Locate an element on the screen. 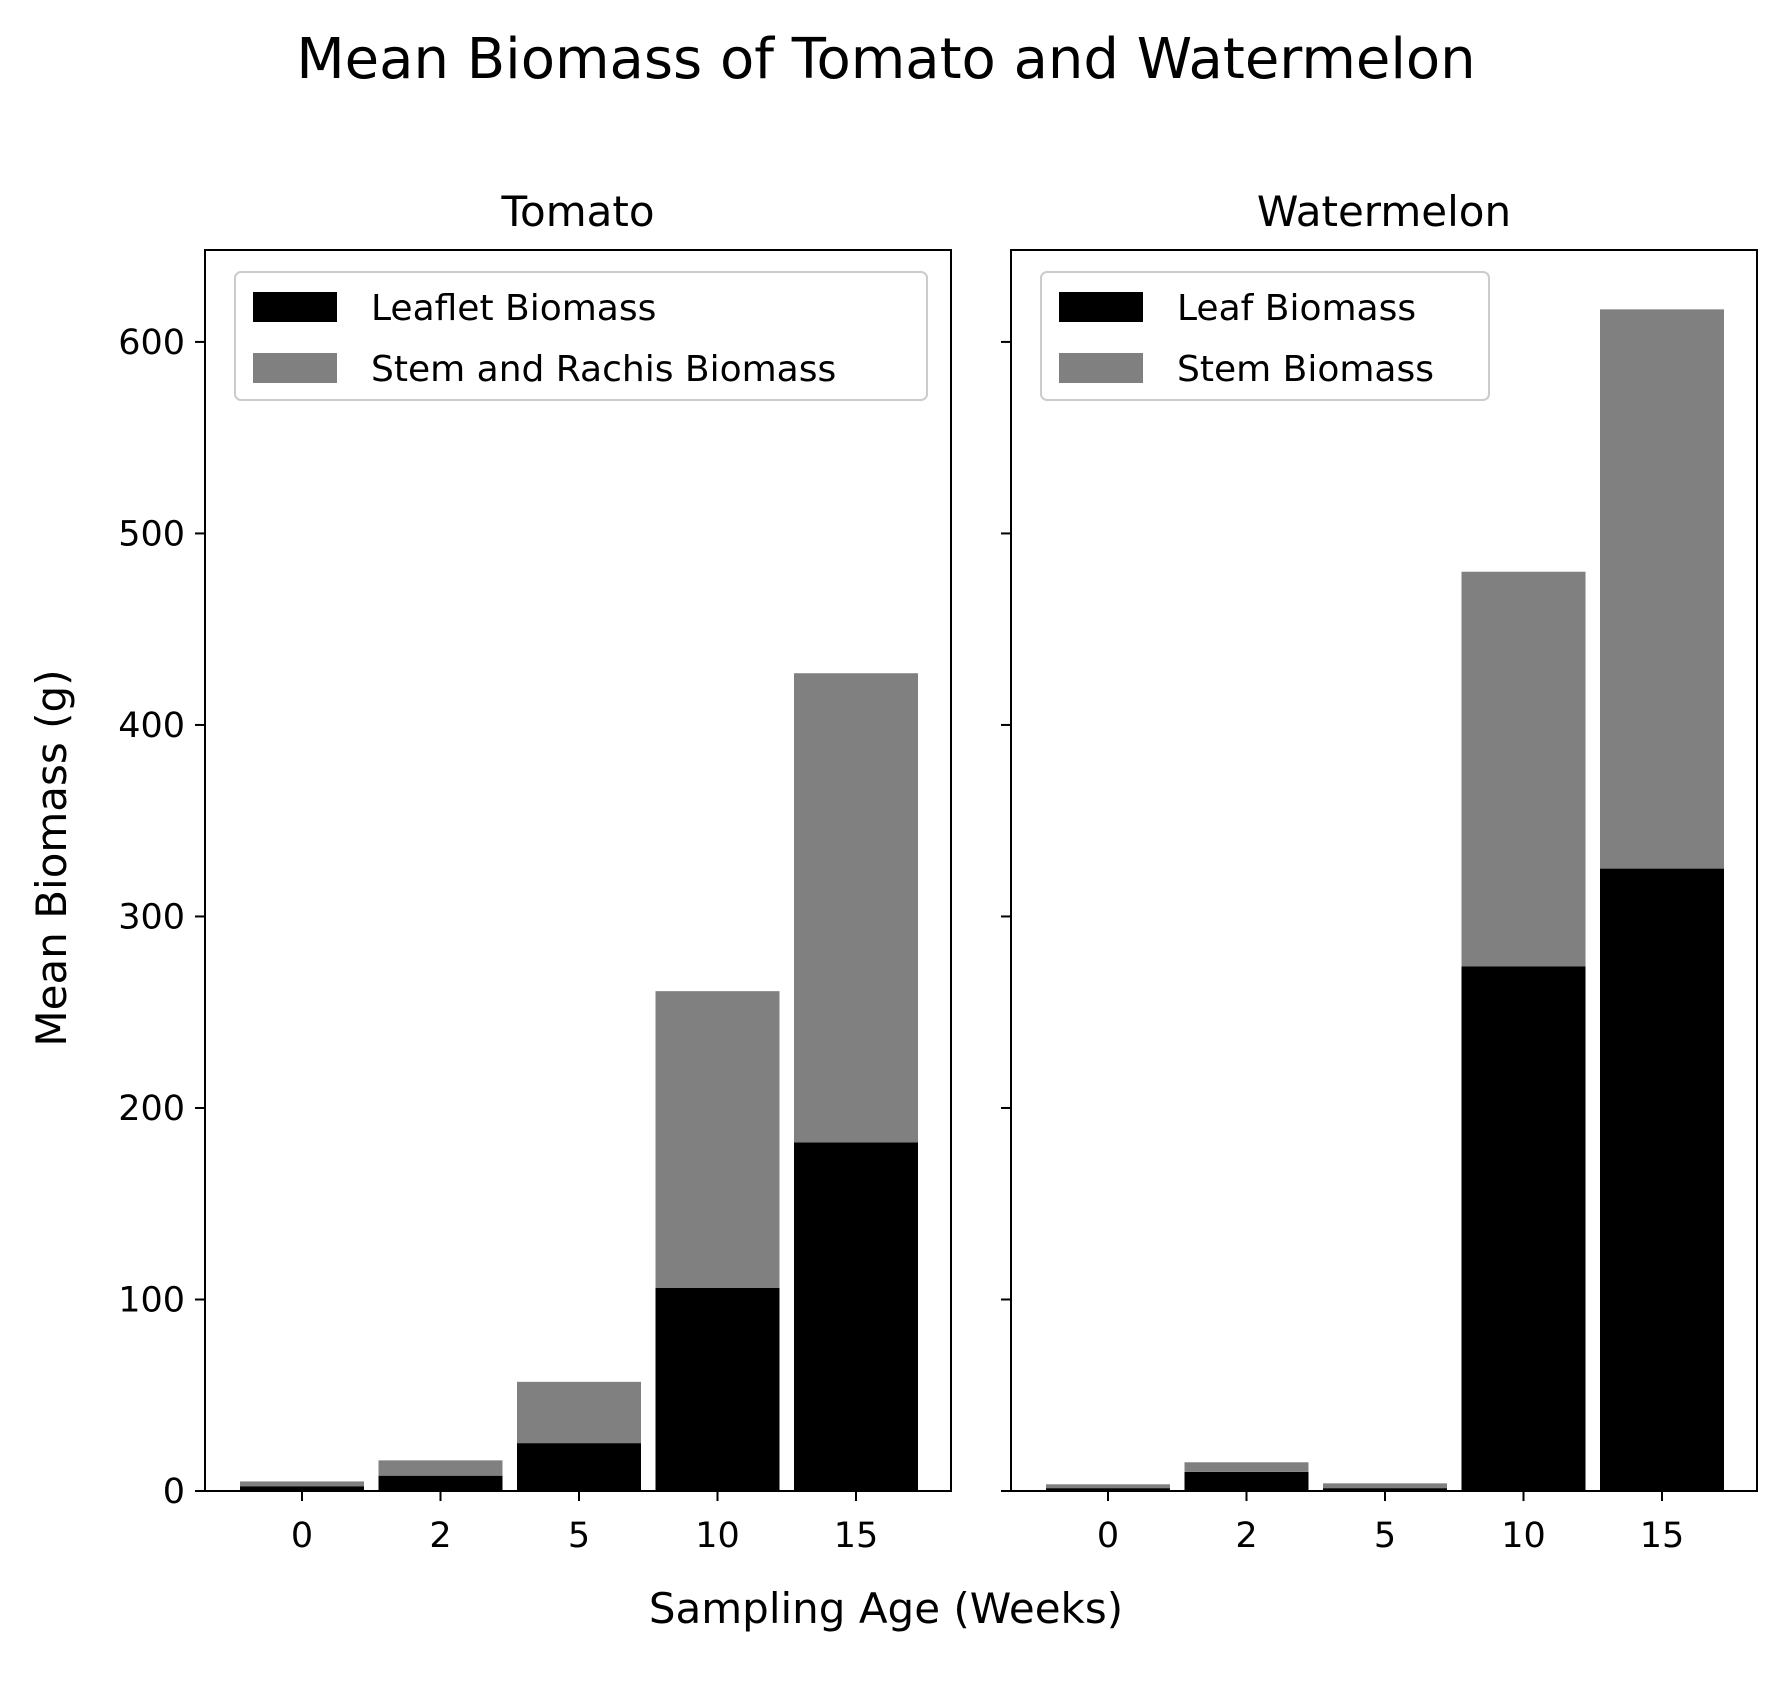 This screenshot has width=1772, height=1686. legend-label-stem-biomass: Stem Biomass is located at coordinates (1305, 369).